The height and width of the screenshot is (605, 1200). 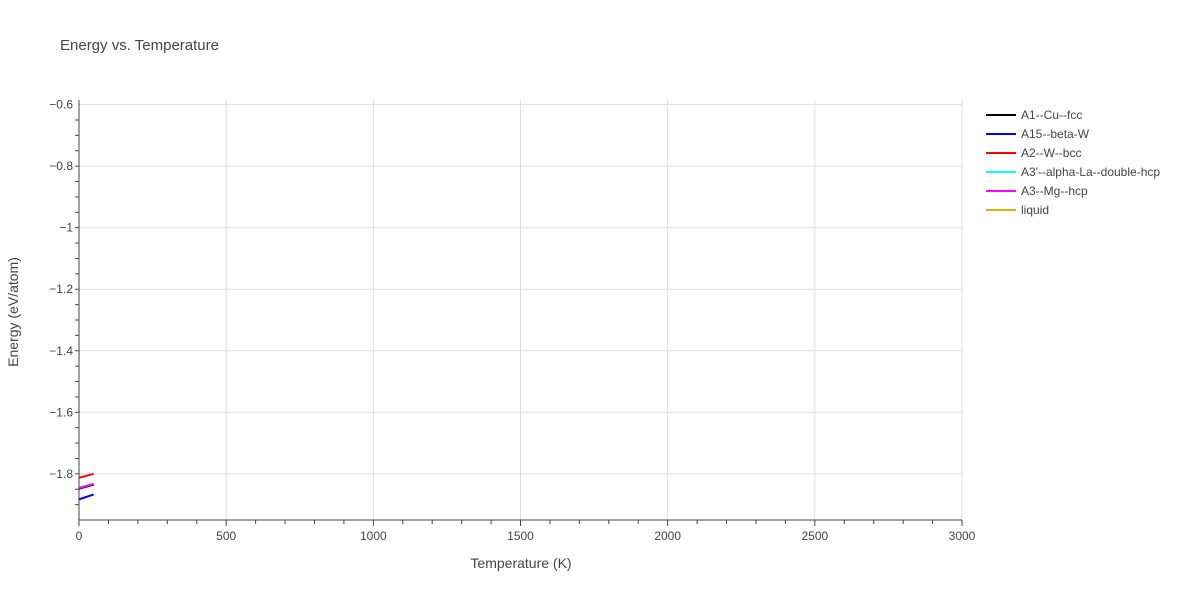 I want to click on legend-label-0: A1--Cu--fcc, so click(x=1051, y=115).